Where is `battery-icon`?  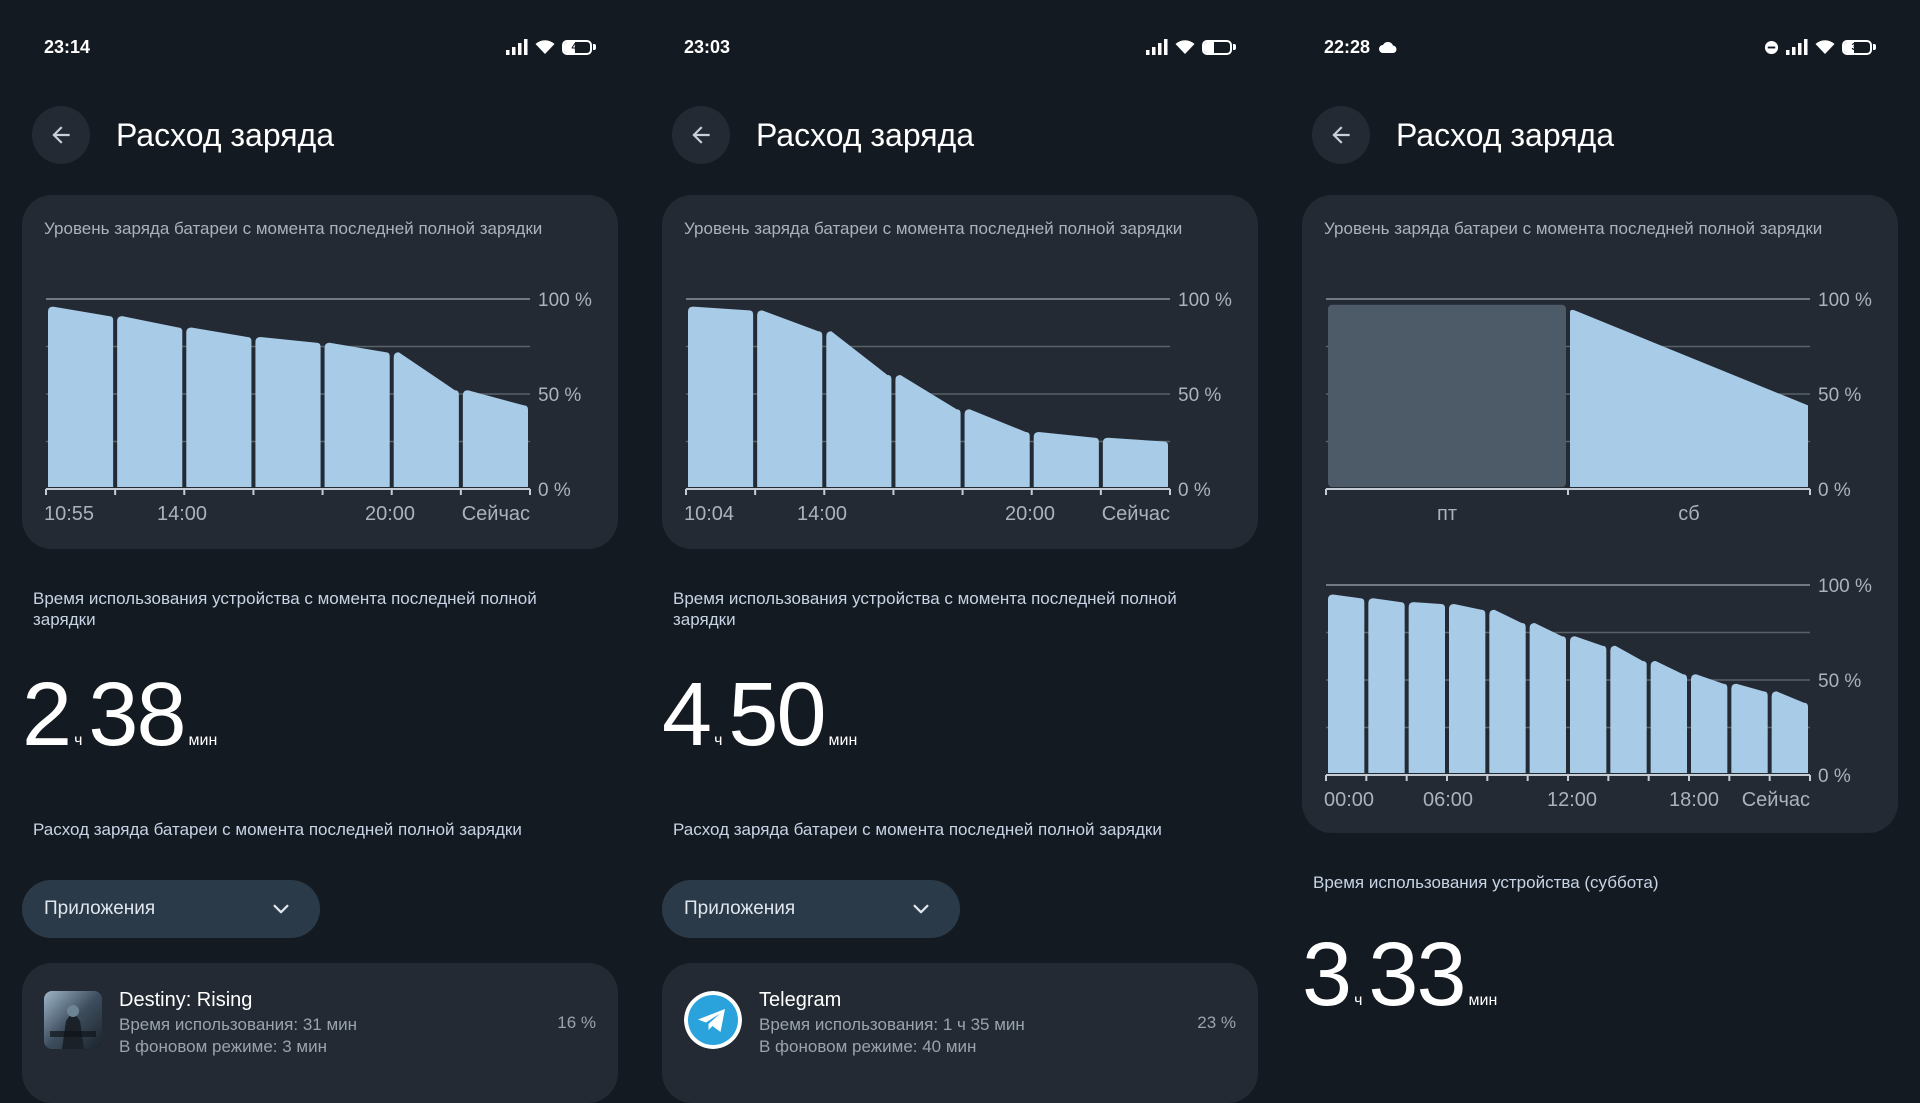 battery-icon is located at coordinates (1217, 47).